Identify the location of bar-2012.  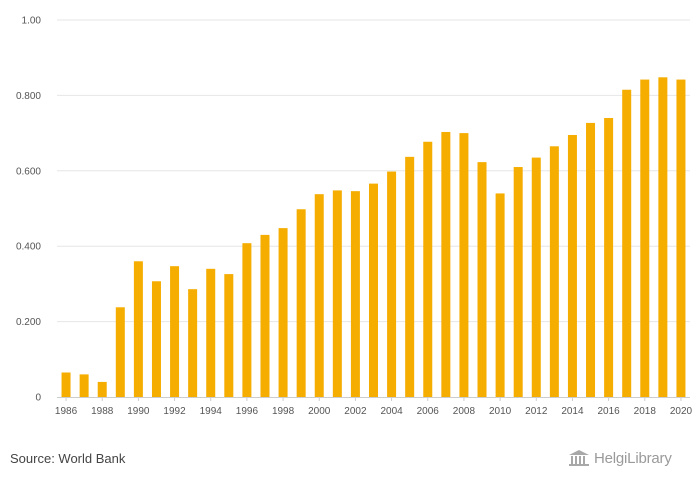
(536, 277).